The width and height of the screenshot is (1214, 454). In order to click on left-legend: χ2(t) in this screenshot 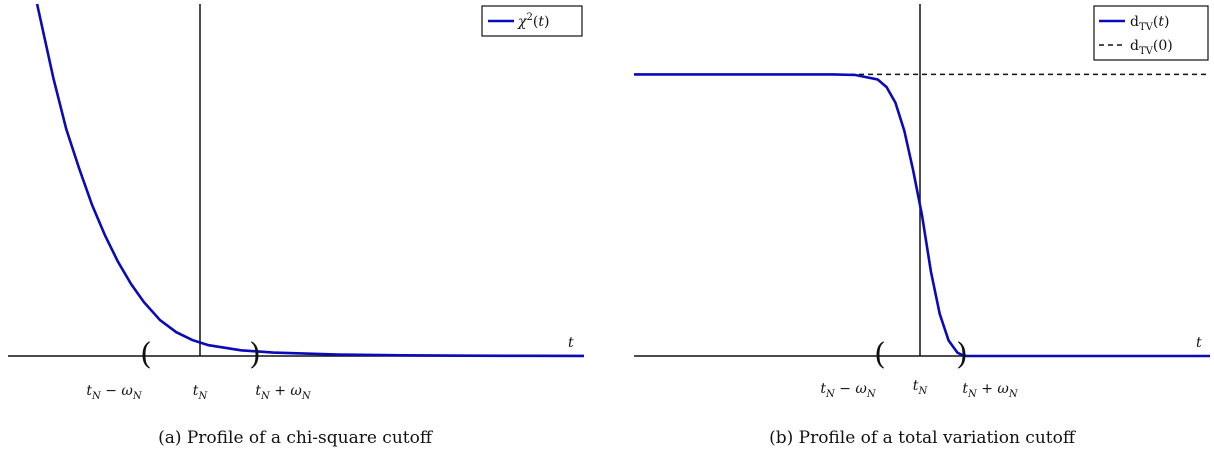, I will do `click(532, 21)`.